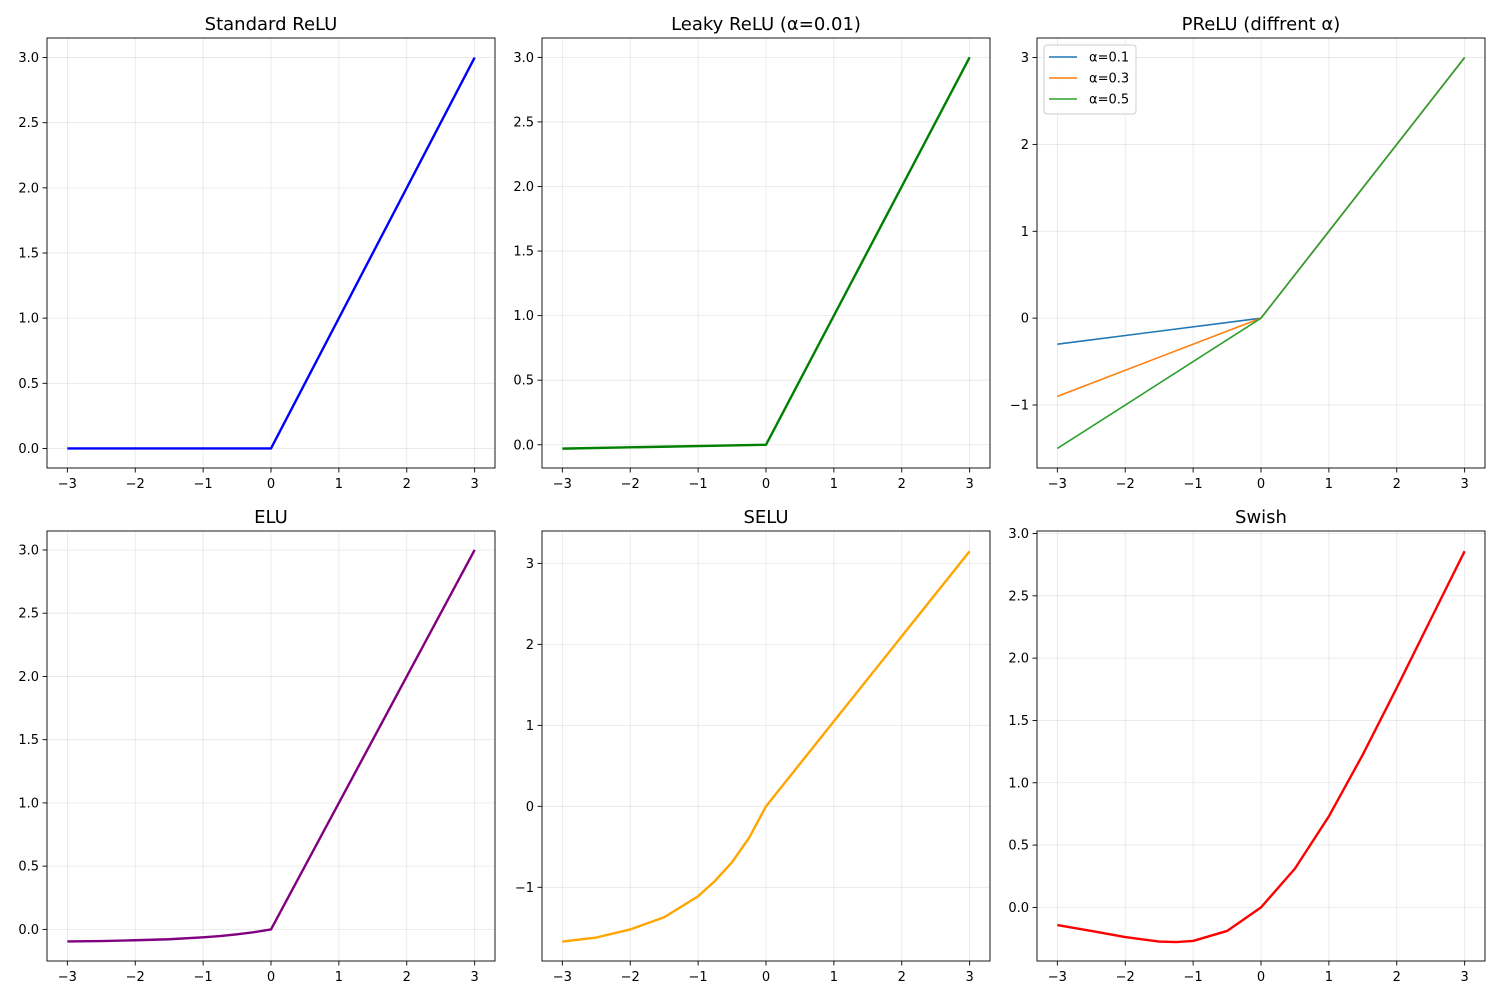 The height and width of the screenshot is (1000, 1500). Describe the element at coordinates (271, 24) in the screenshot. I see `chart-title: Standard ReLU` at that location.